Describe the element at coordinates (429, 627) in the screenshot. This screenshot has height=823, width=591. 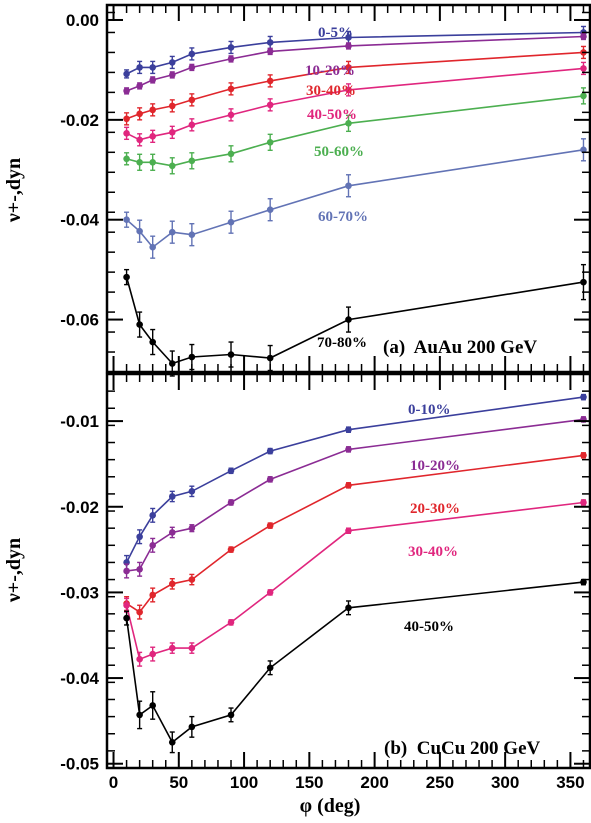
I see `series-label: 40-50%` at that location.